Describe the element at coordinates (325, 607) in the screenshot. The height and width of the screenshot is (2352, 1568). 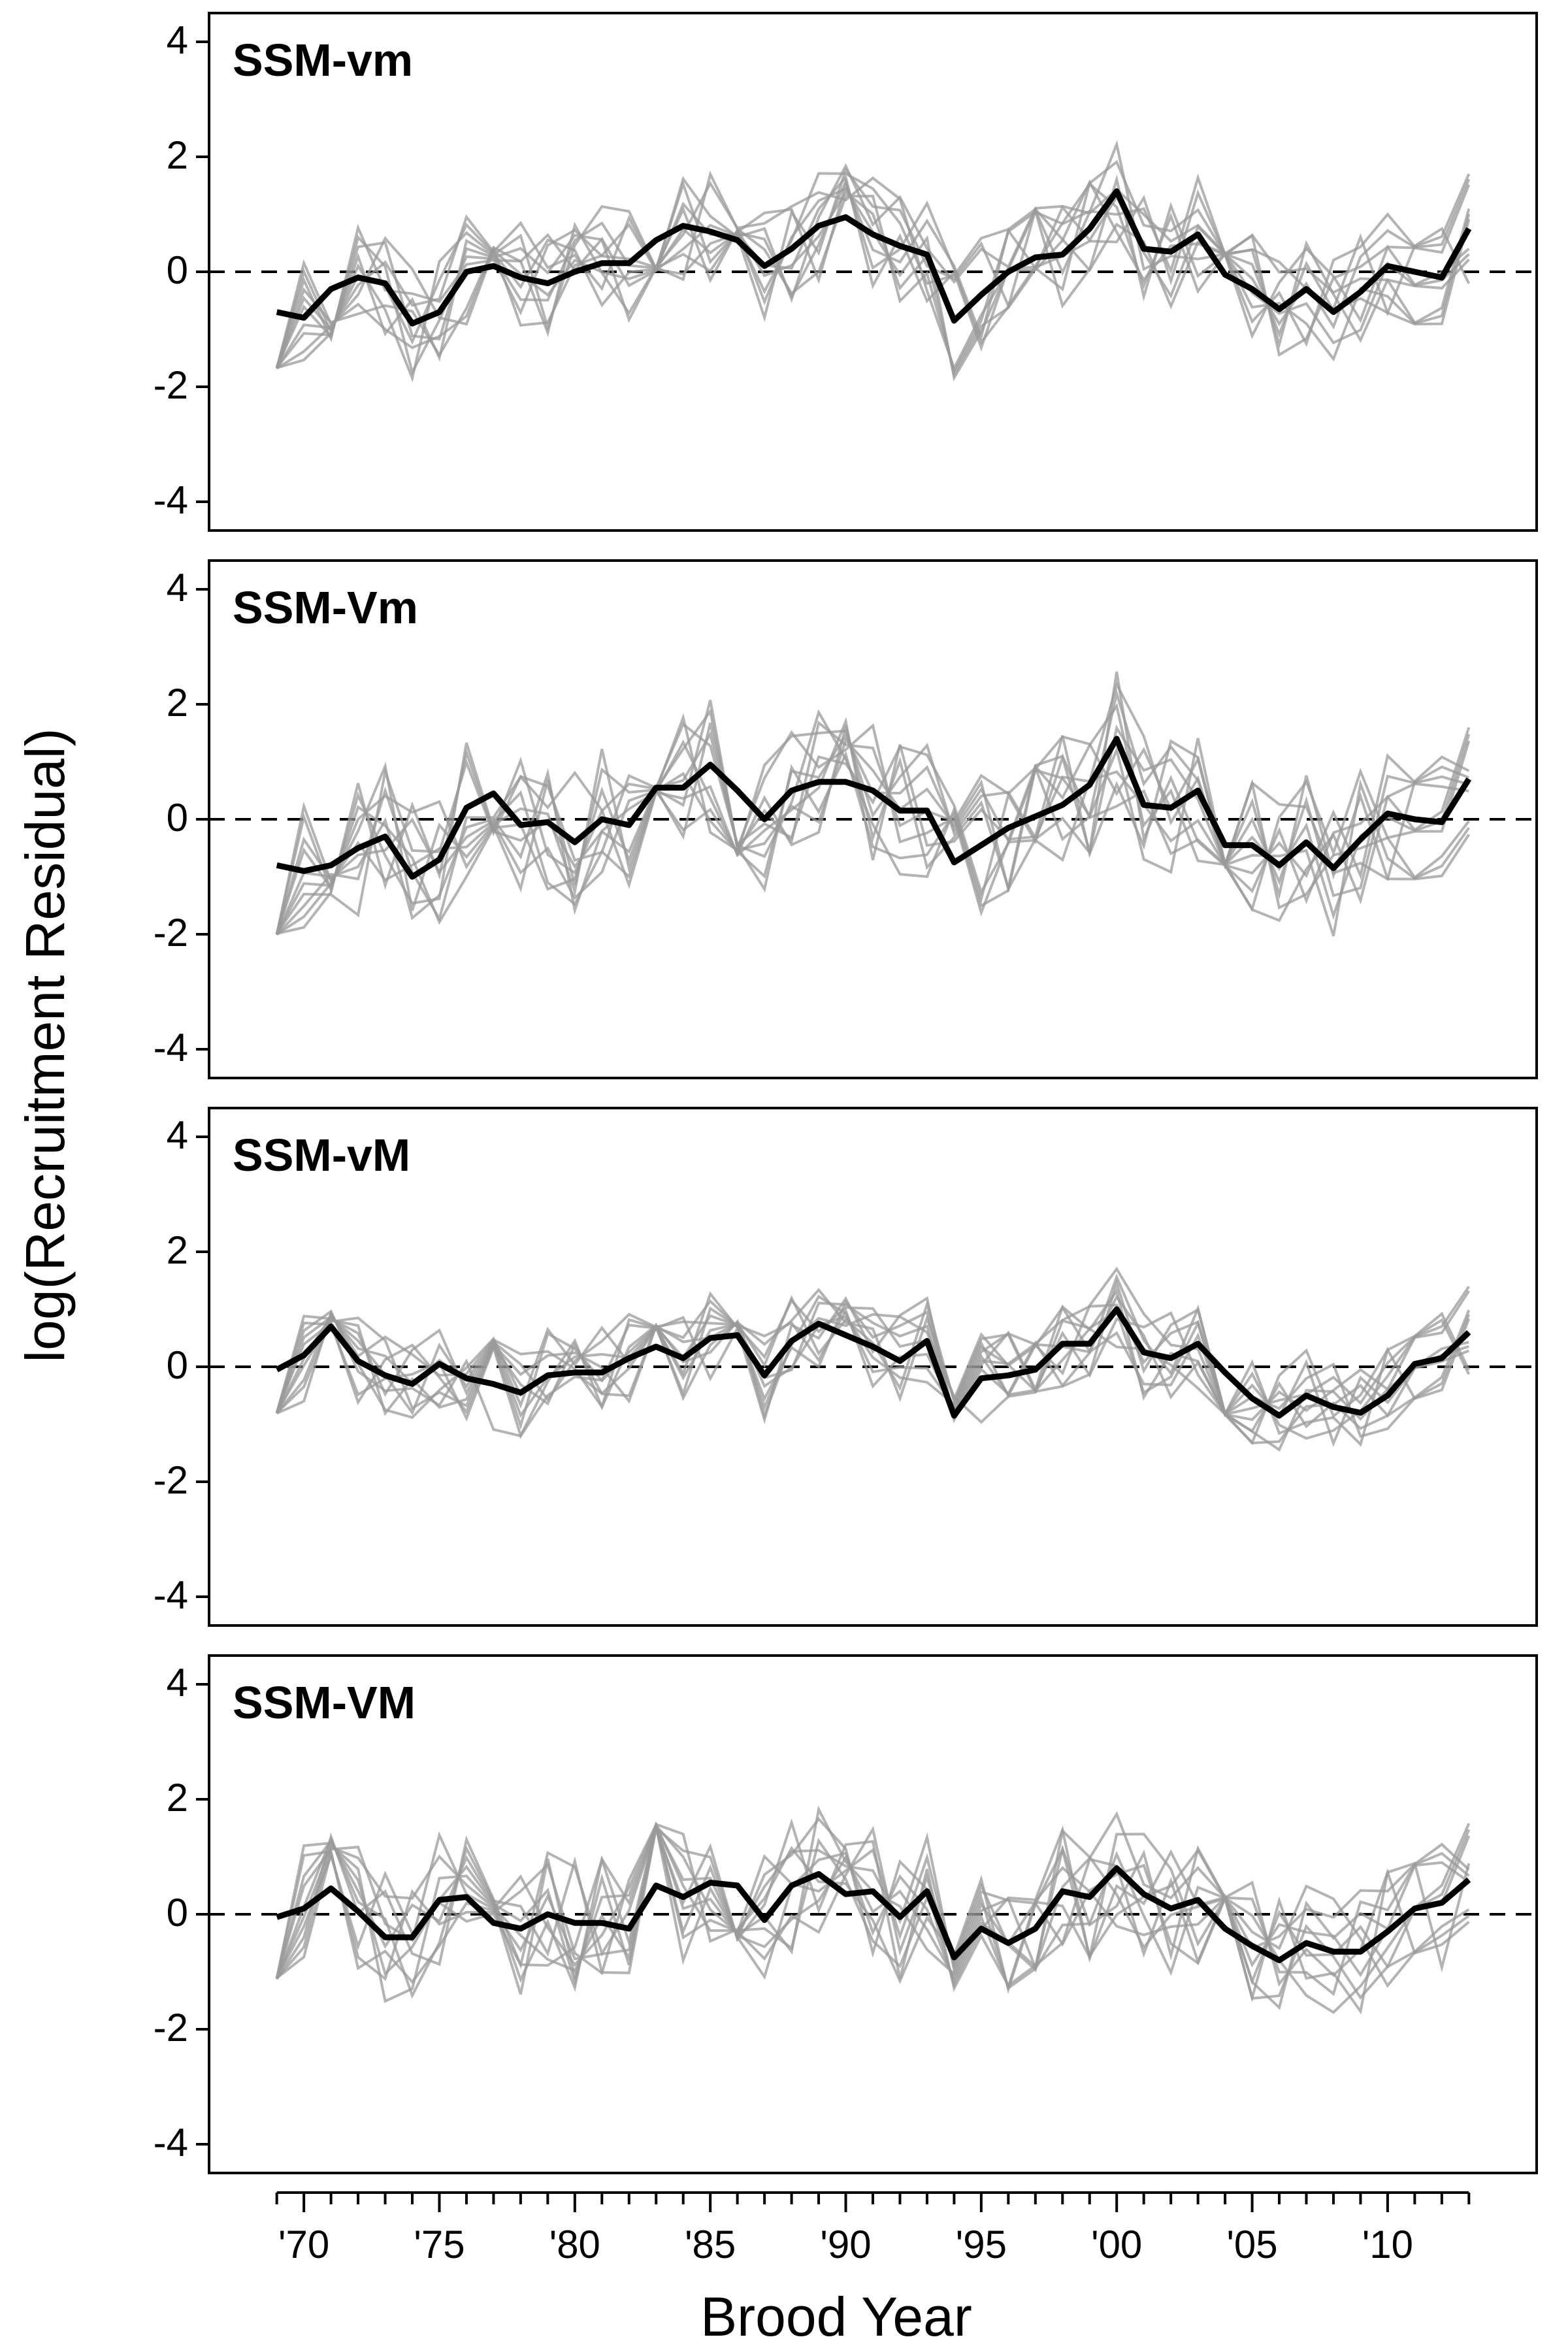
I see `panel-label: SSM-Vm` at that location.